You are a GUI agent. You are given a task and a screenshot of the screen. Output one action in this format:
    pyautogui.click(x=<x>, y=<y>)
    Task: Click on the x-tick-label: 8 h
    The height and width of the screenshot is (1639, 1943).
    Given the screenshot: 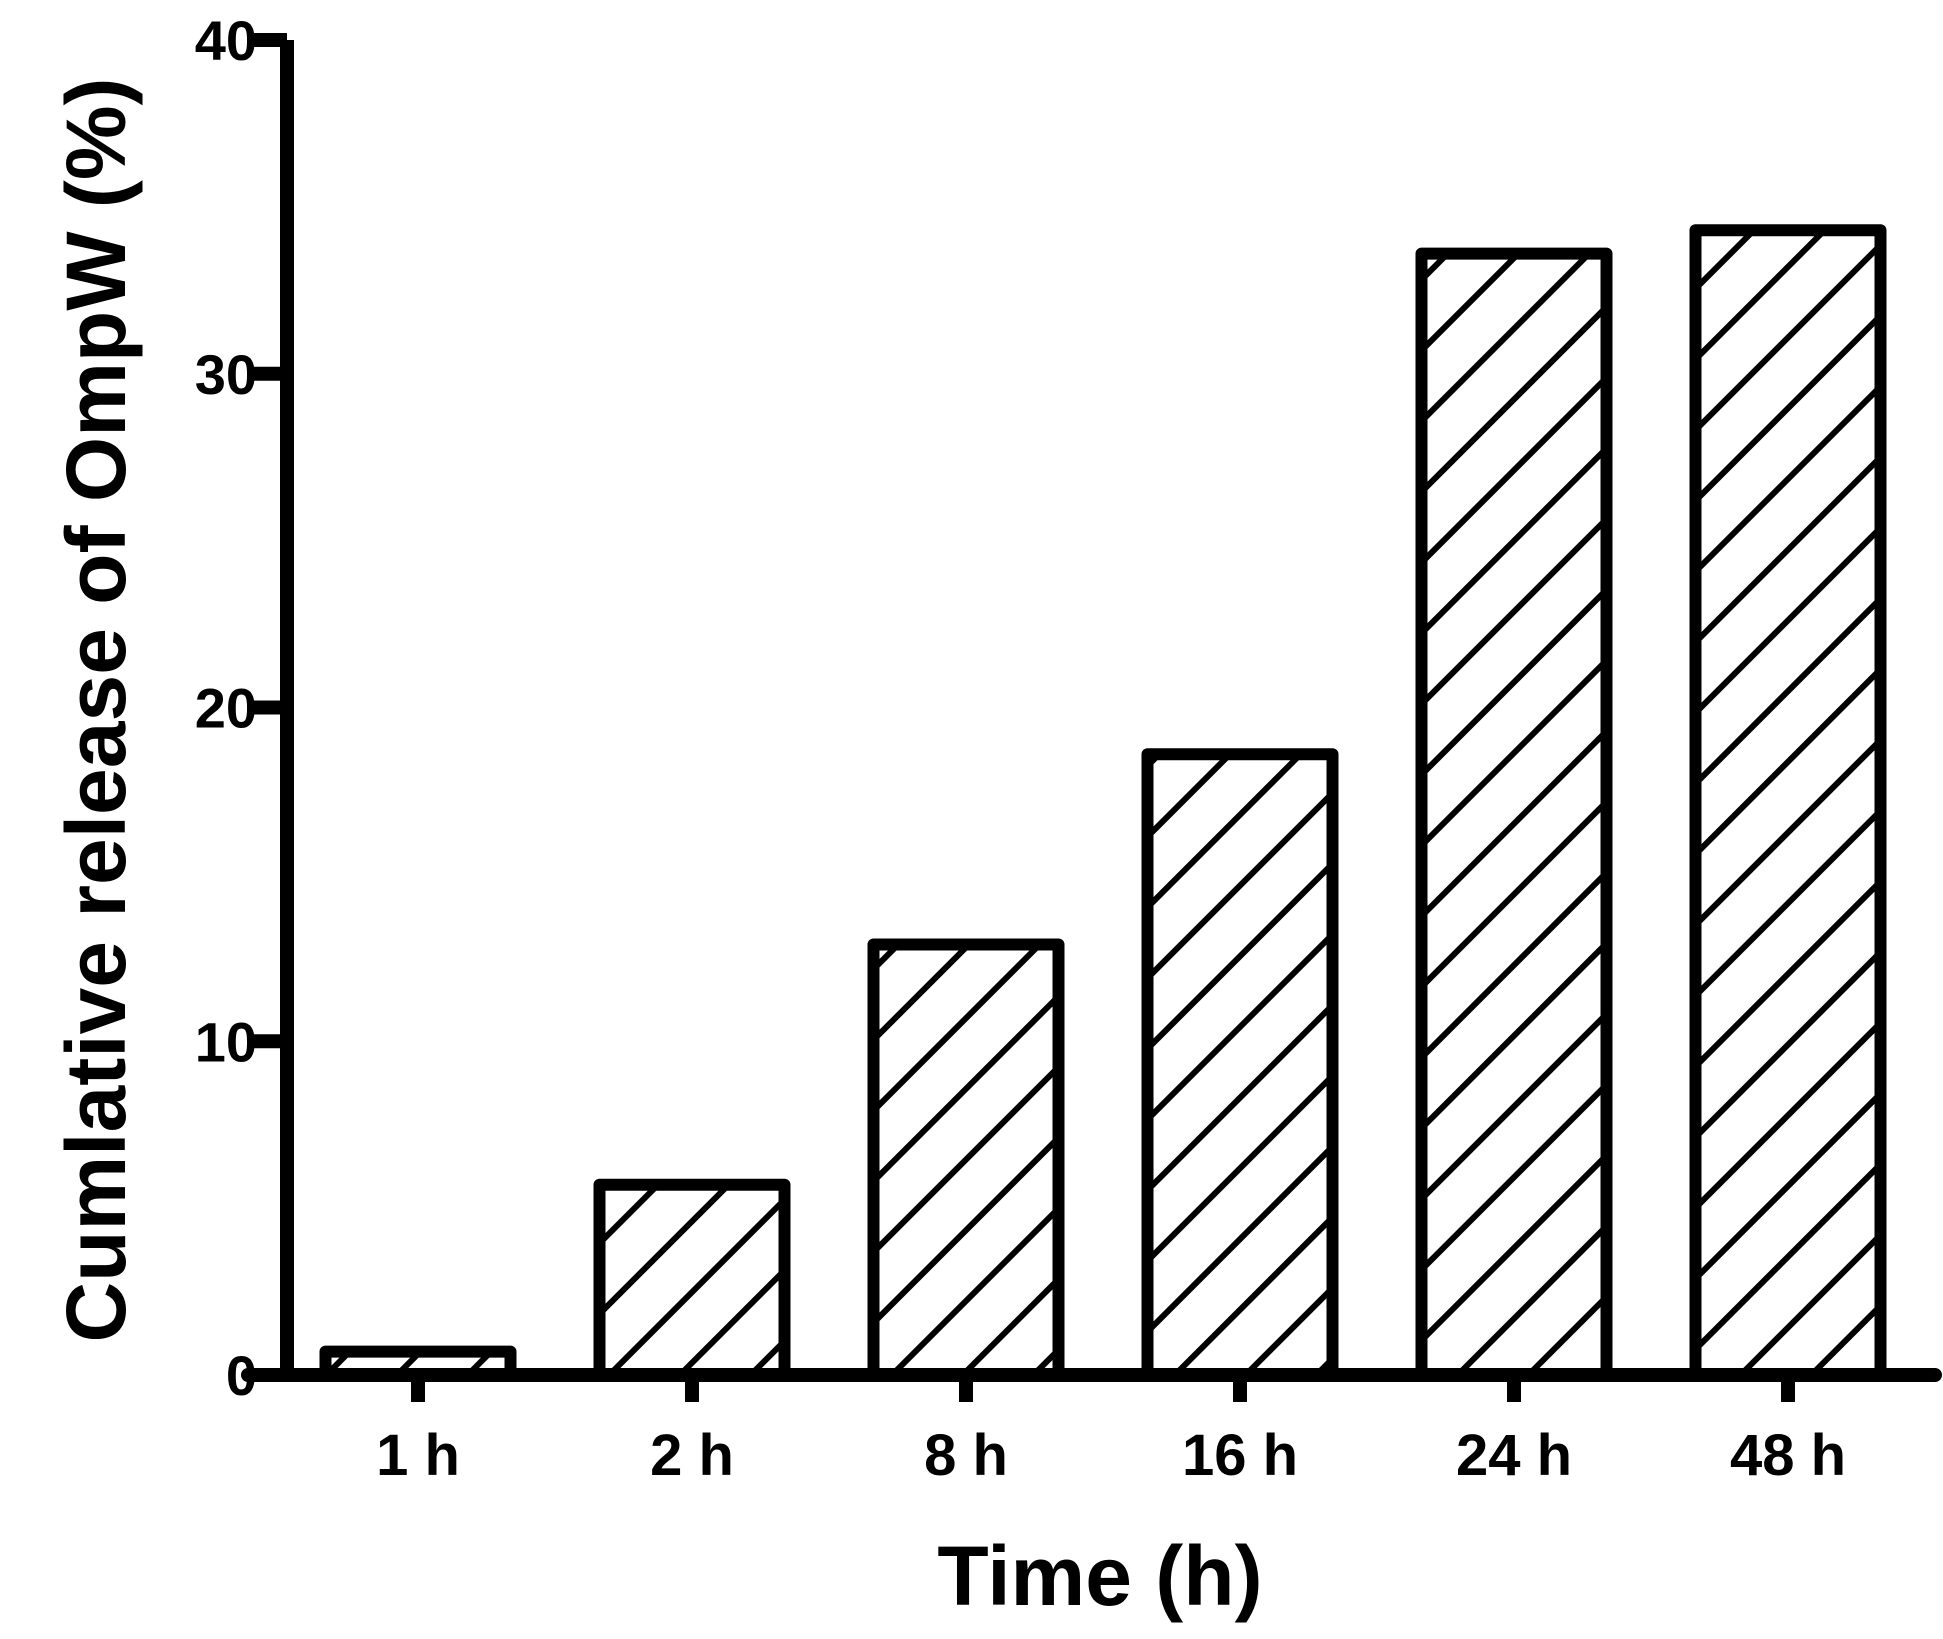 What is the action you would take?
    pyautogui.click(x=966, y=1455)
    